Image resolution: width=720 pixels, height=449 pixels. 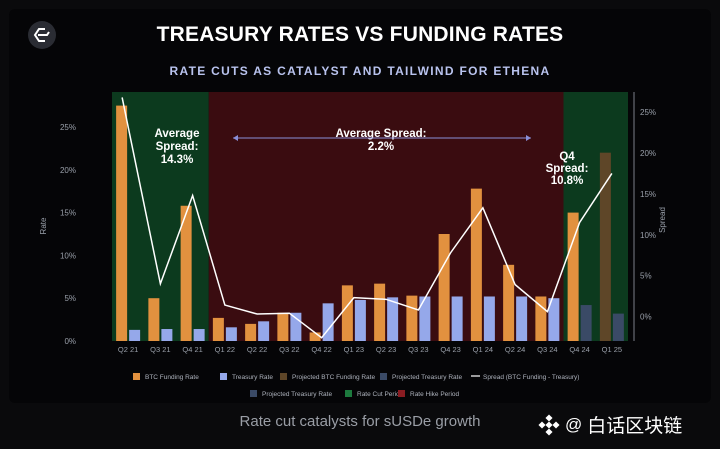 What do you see at coordinates (192, 349) in the screenshot?
I see `x-tick-label: Q4 21` at bounding box center [192, 349].